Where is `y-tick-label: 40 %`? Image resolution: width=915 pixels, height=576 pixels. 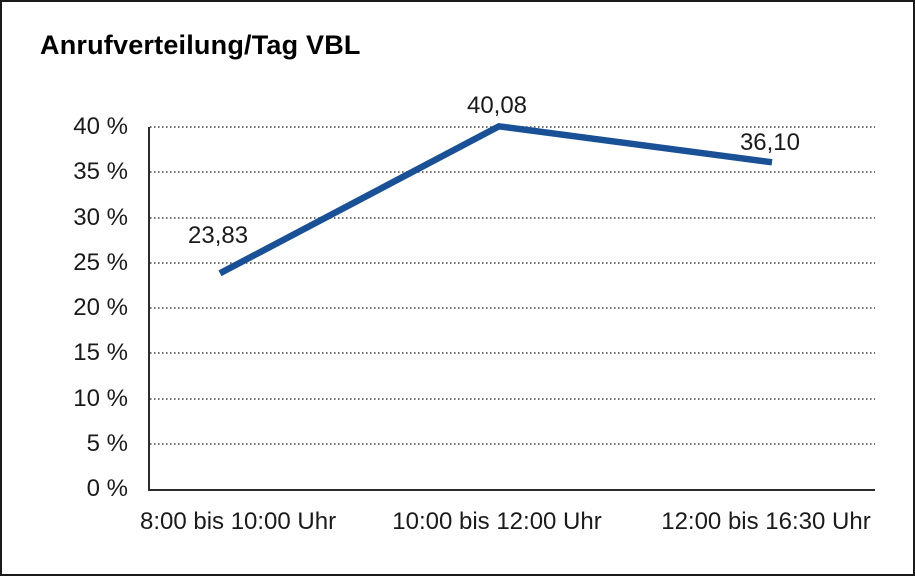
y-tick-label: 40 % is located at coordinates (100, 126).